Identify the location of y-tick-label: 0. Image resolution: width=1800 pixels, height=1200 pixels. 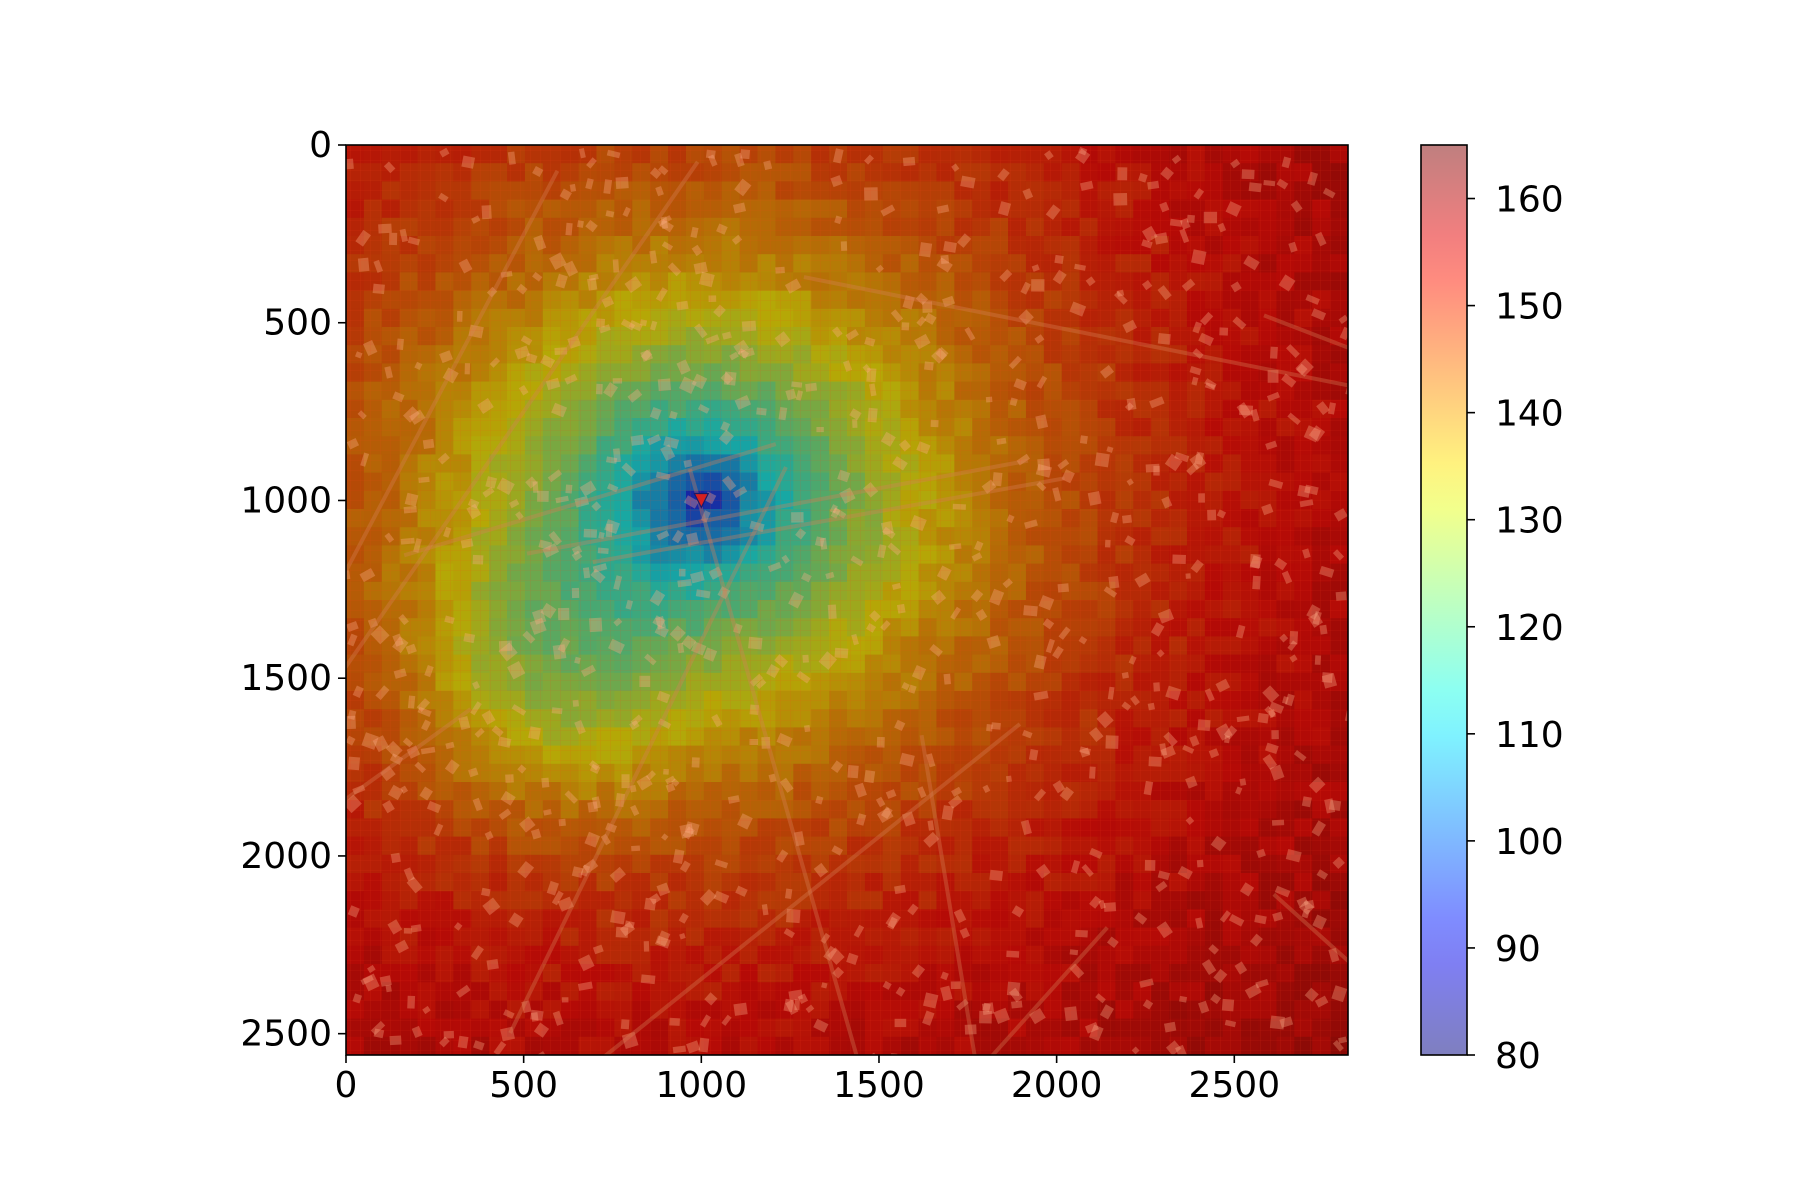
(320, 145).